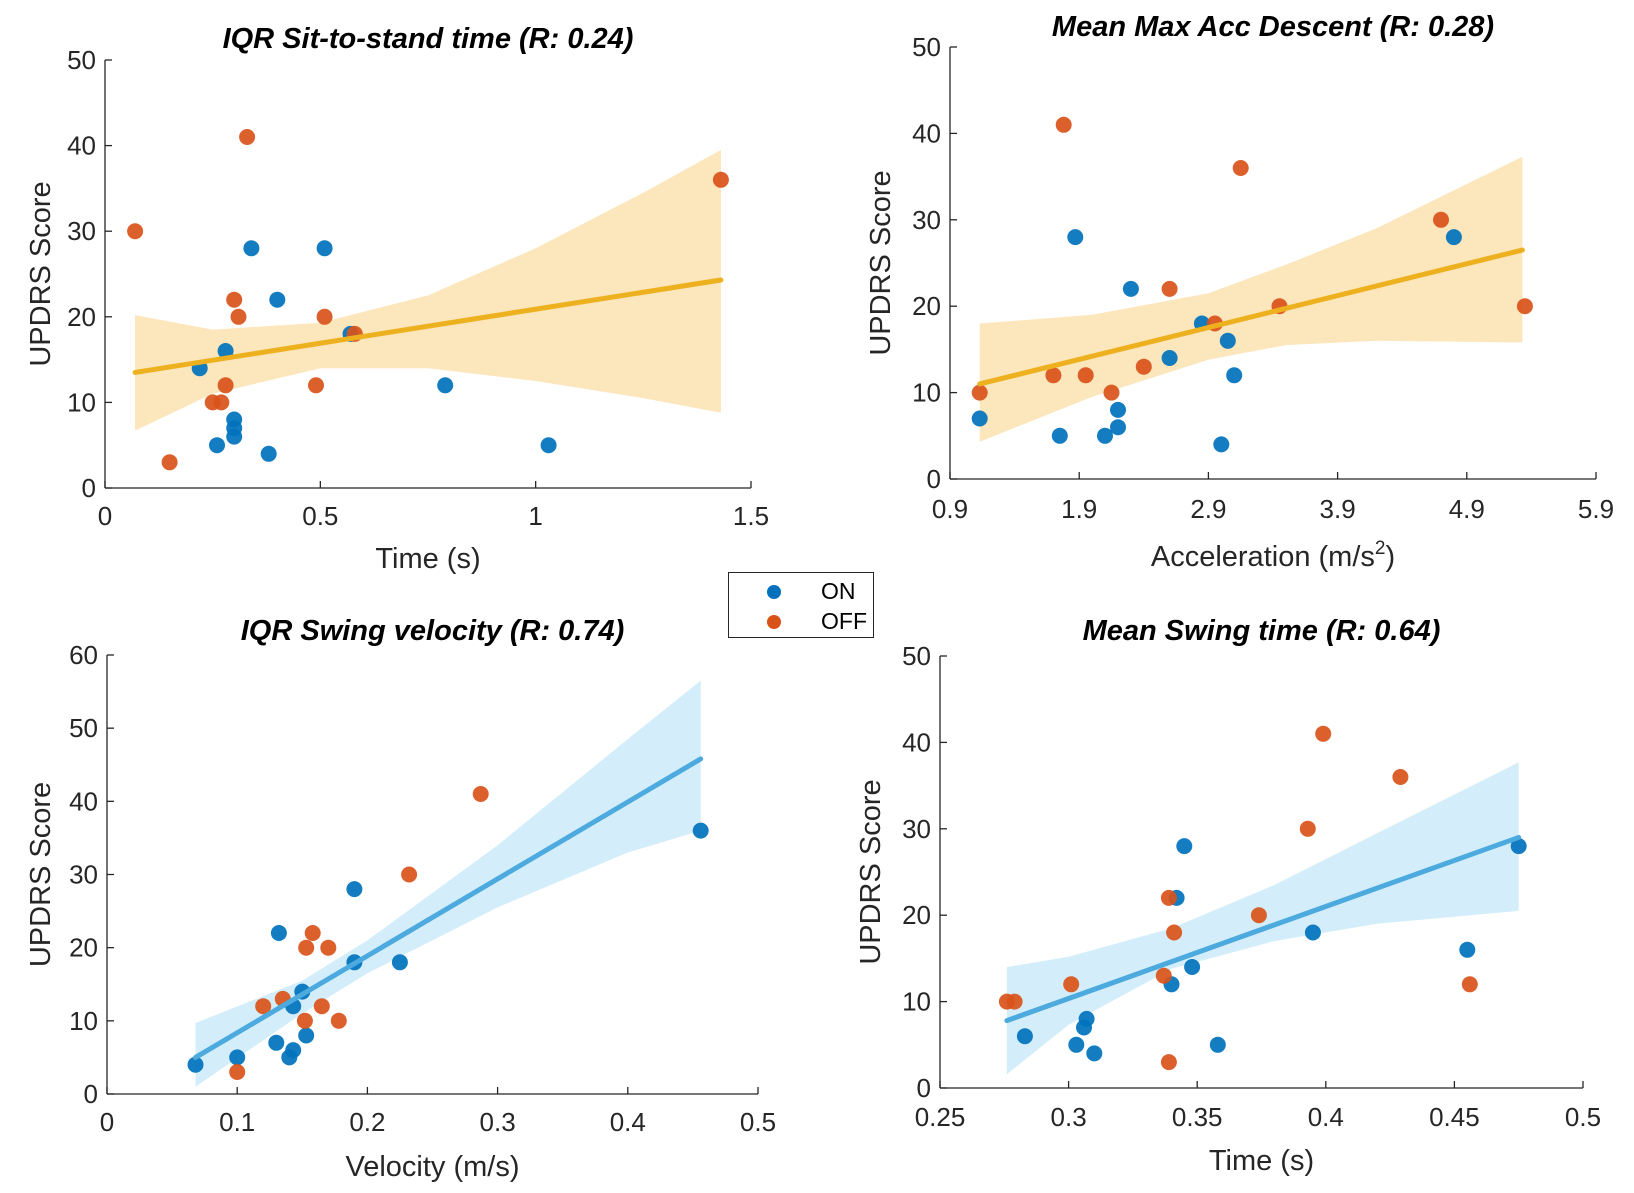  Describe the element at coordinates (926, 306) in the screenshot. I see `y-tick-label: 20` at that location.